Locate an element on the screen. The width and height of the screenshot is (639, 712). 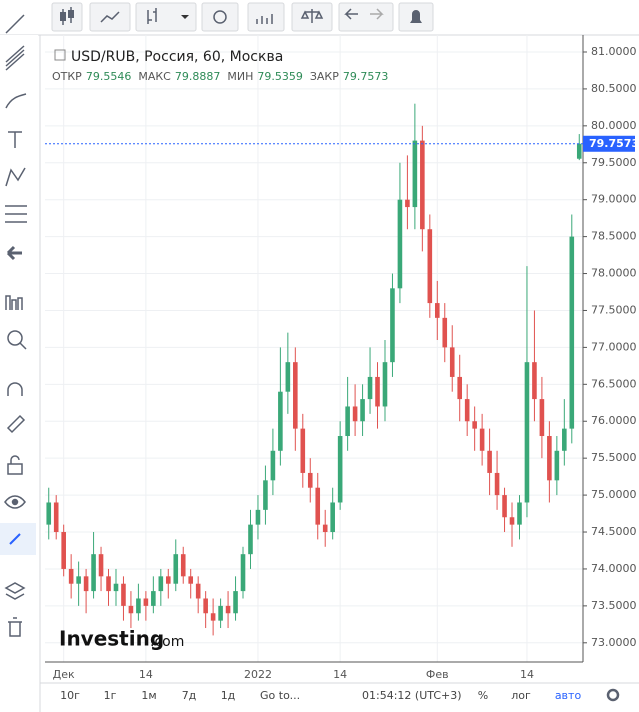
y-tick-label: 78.0000 is located at coordinates (614, 273).